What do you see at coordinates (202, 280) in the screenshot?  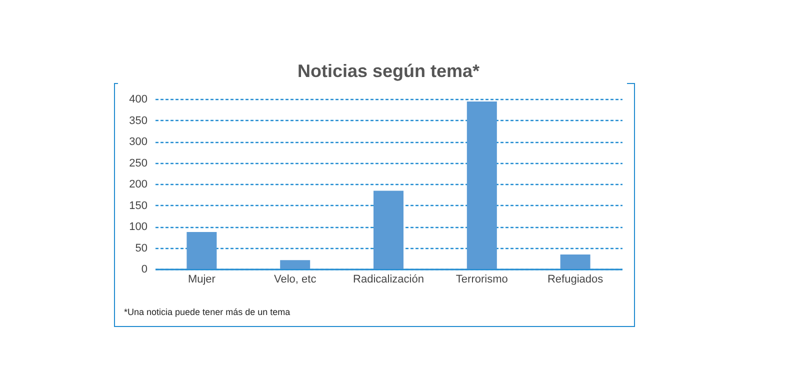 I see `x-tick-label: Mujer` at bounding box center [202, 280].